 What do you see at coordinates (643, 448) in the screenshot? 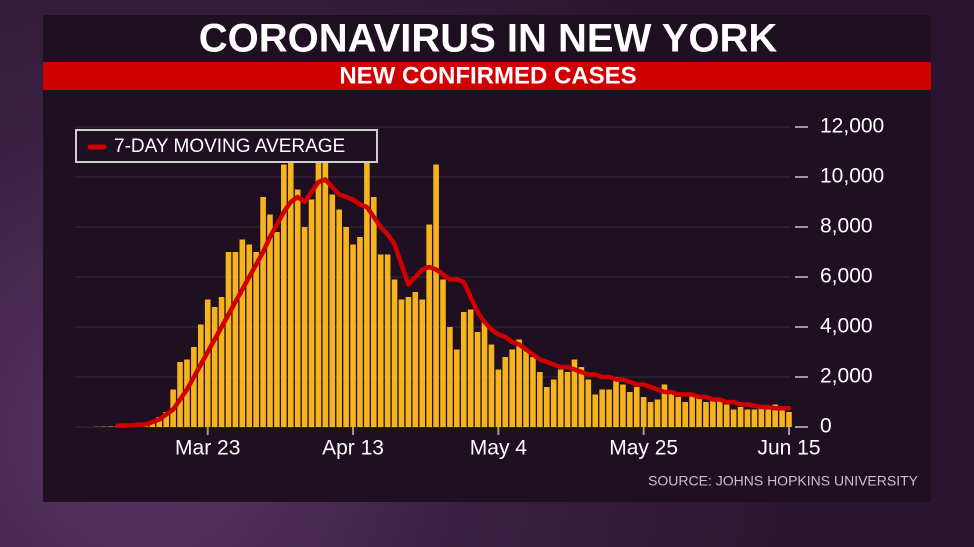
I see `x-tick-label: May 25` at bounding box center [643, 448].